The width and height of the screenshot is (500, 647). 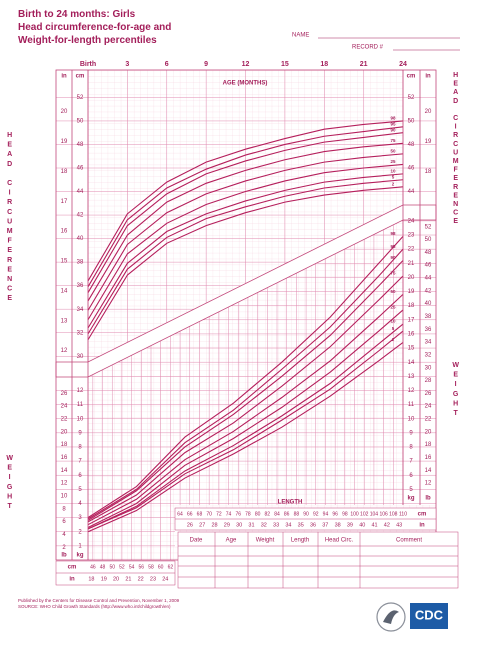 I want to click on x2-tick-label: 43, so click(x=399, y=525).